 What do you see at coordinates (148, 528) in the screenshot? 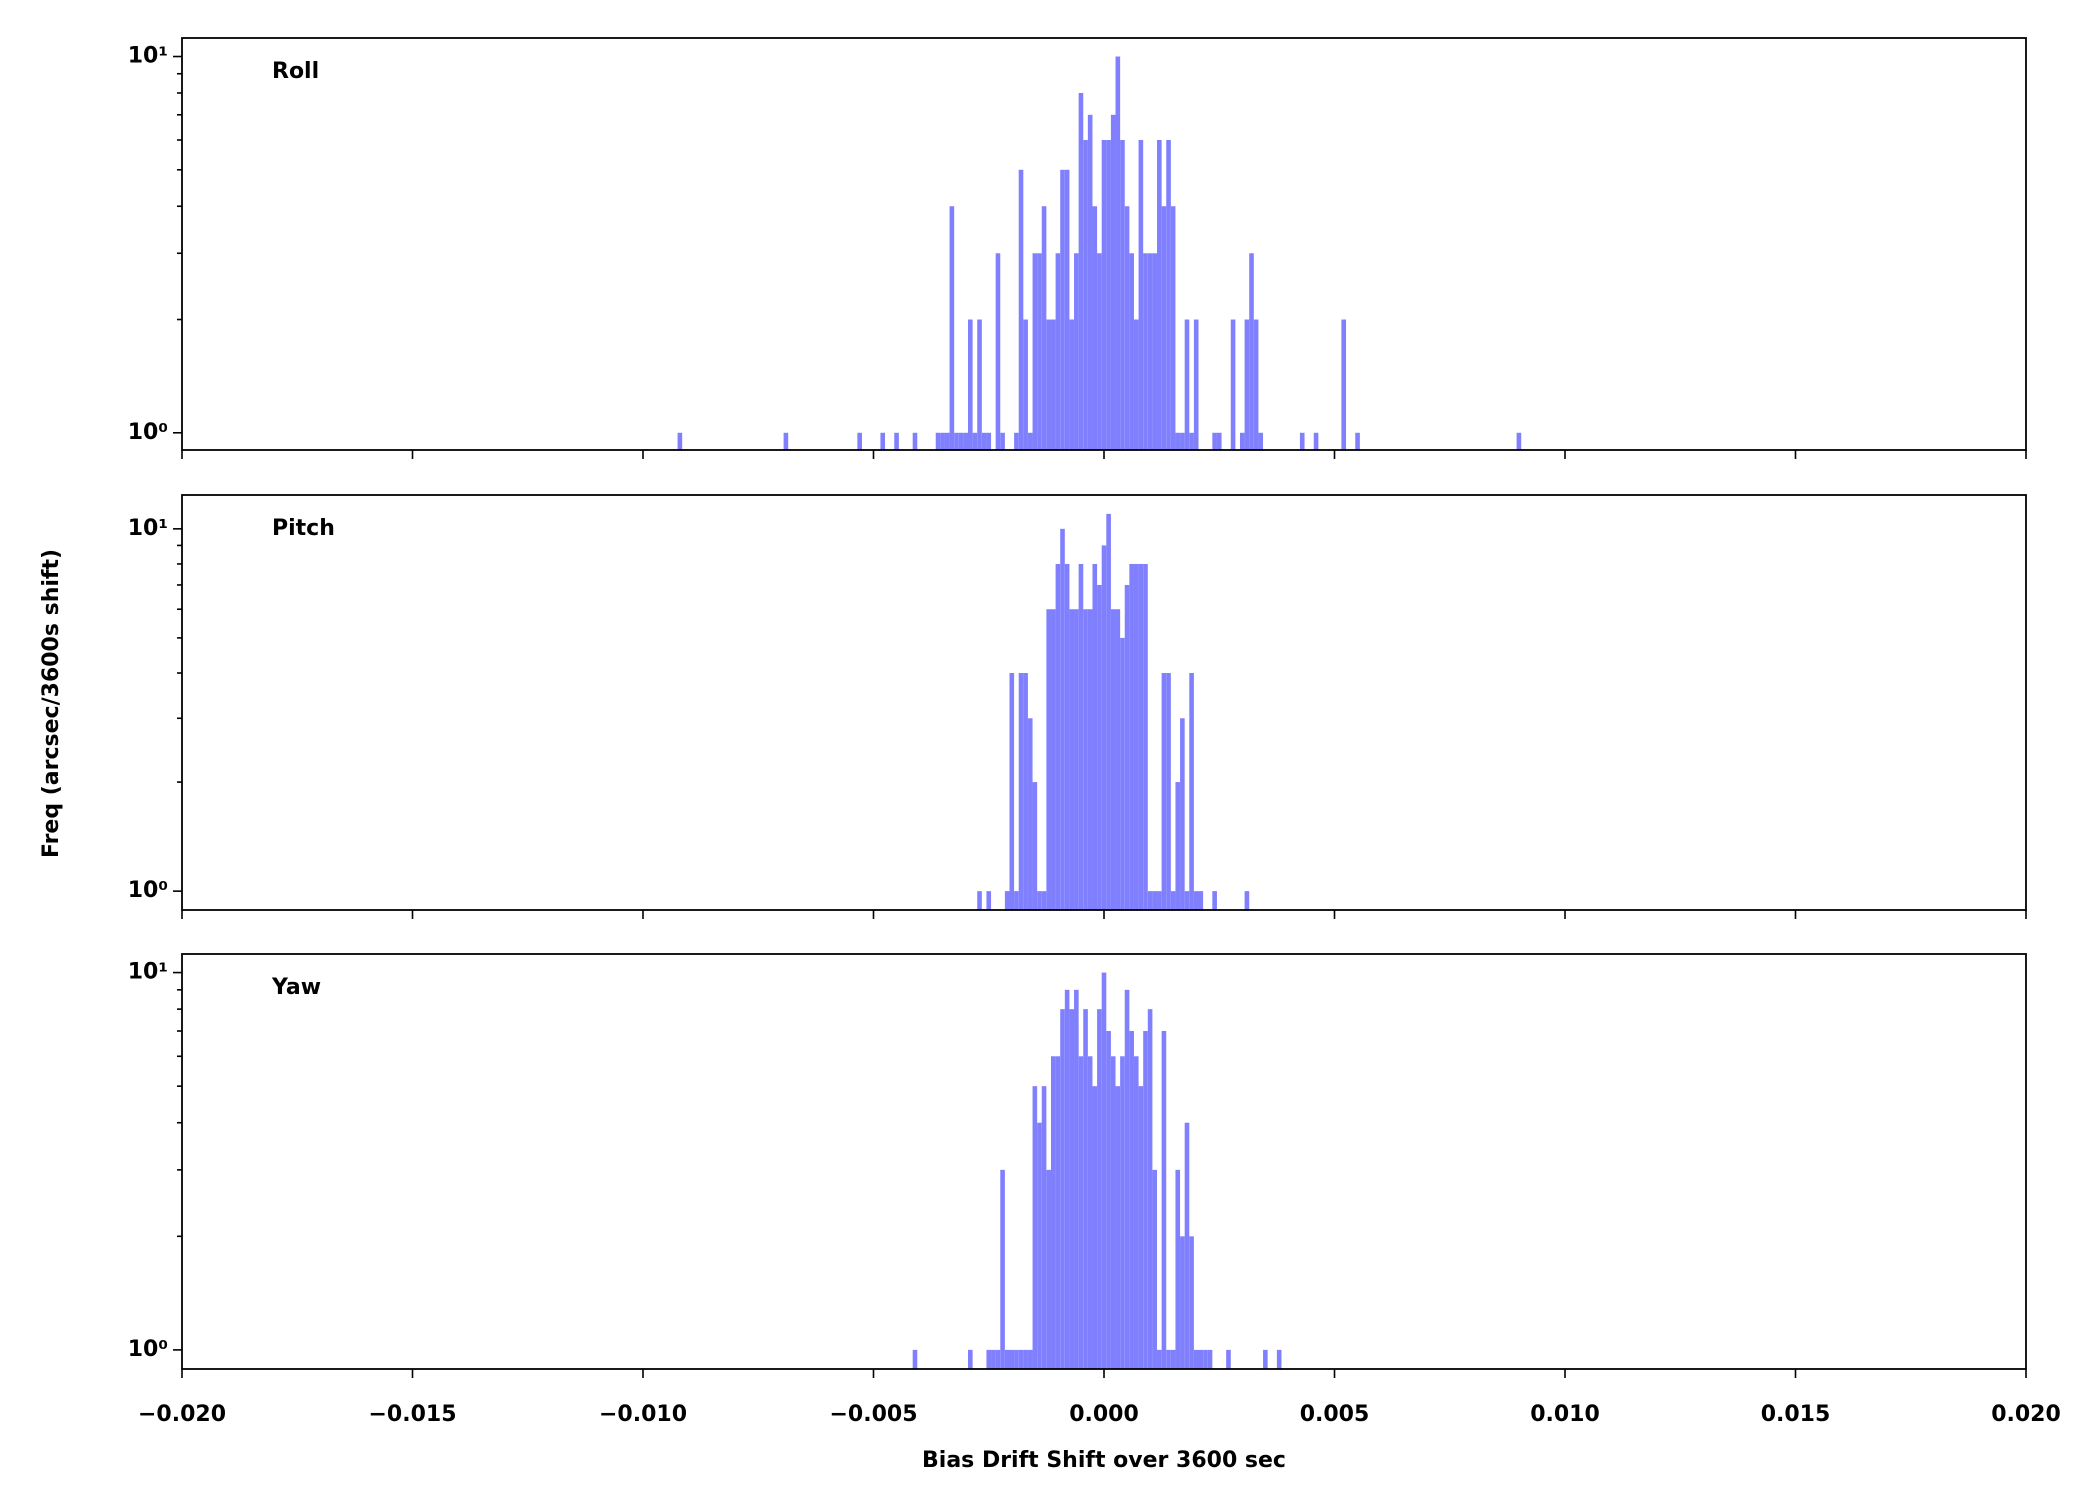
I see `y-tick-label: 10¹` at bounding box center [148, 528].